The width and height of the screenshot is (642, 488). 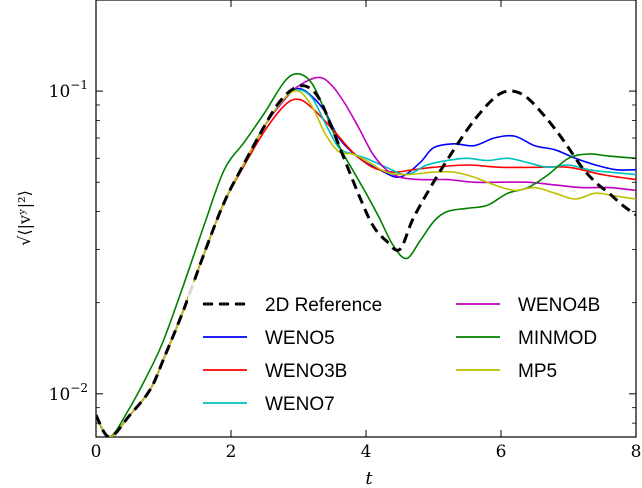 What do you see at coordinates (96, 452) in the screenshot?
I see `x-tick-label: 0` at bounding box center [96, 452].